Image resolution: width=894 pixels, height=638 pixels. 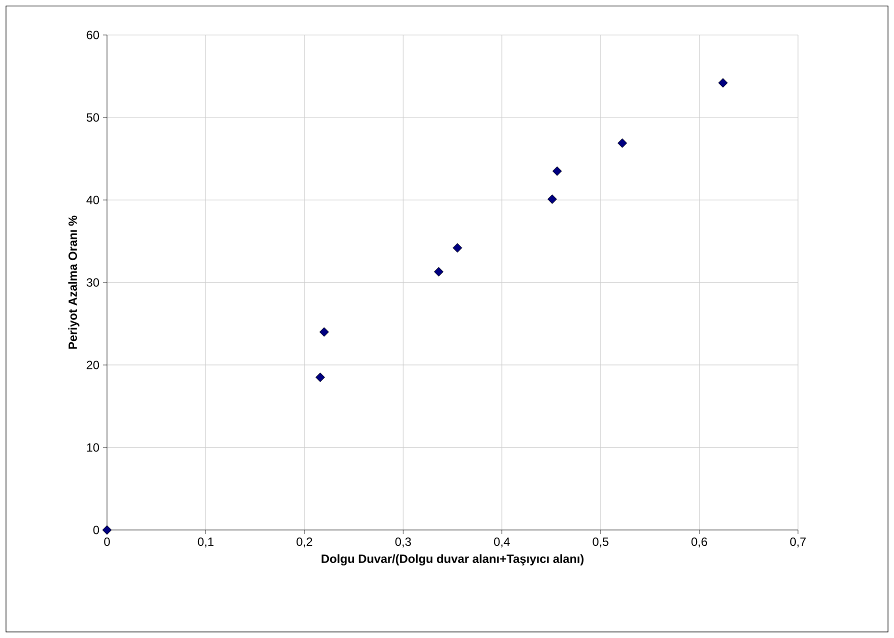 What do you see at coordinates (96, 530) in the screenshot?
I see `y-tick-label: 0` at bounding box center [96, 530].